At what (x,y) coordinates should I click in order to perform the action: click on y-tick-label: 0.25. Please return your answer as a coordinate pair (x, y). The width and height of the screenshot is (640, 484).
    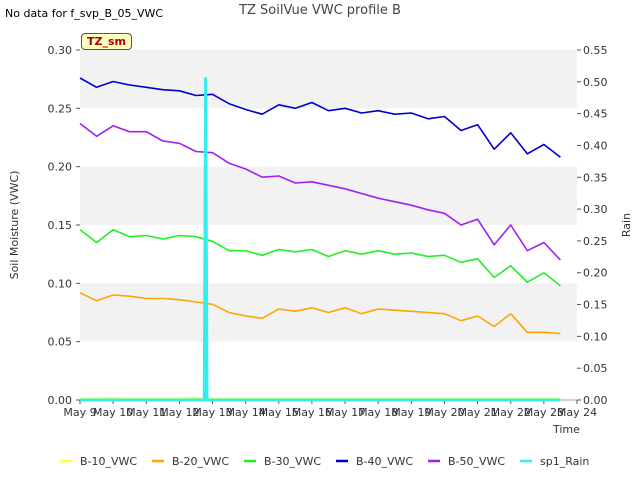
    Looking at the image, I should click on (60, 108).